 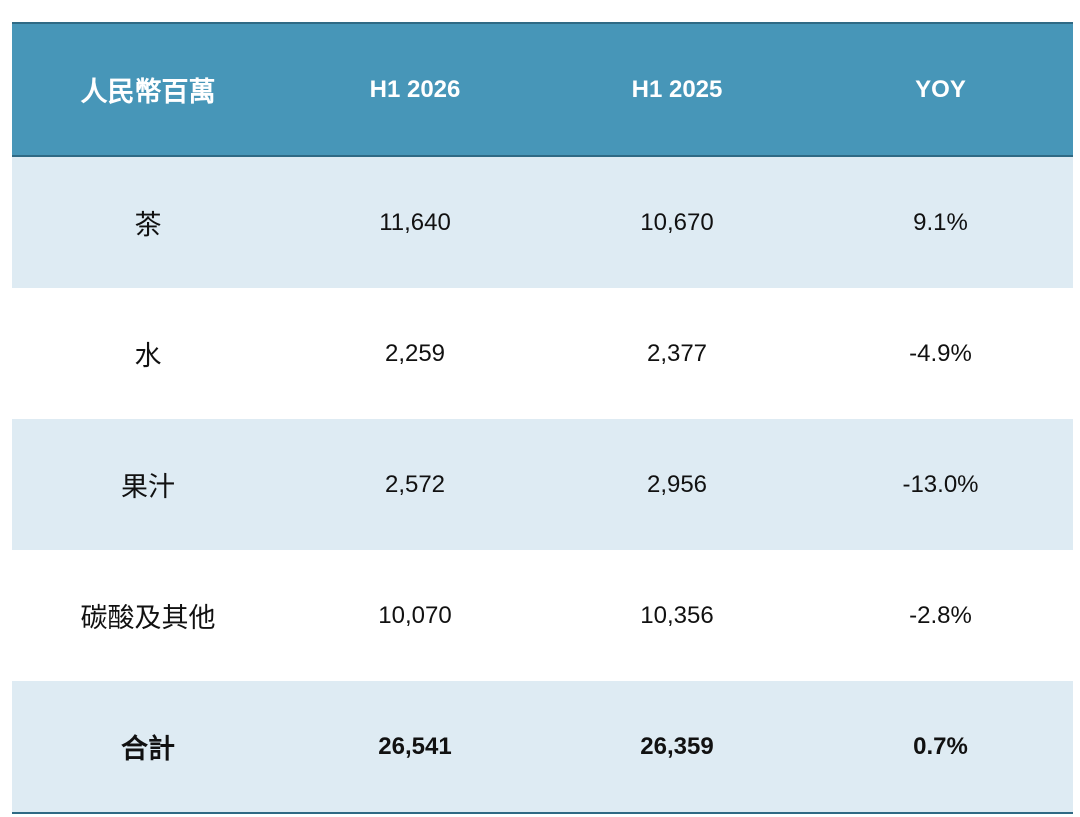 I want to click on table-cell: 11,640, so click(x=415, y=222).